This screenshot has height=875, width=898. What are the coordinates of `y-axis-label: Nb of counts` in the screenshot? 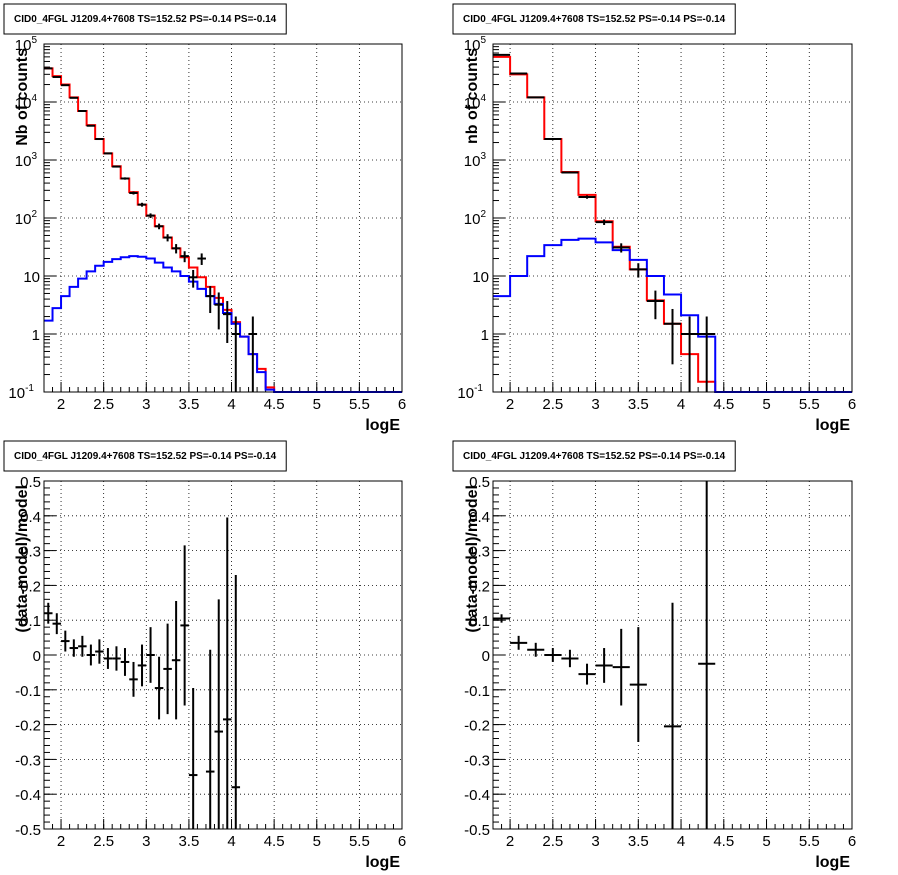 It's located at (22, 97).